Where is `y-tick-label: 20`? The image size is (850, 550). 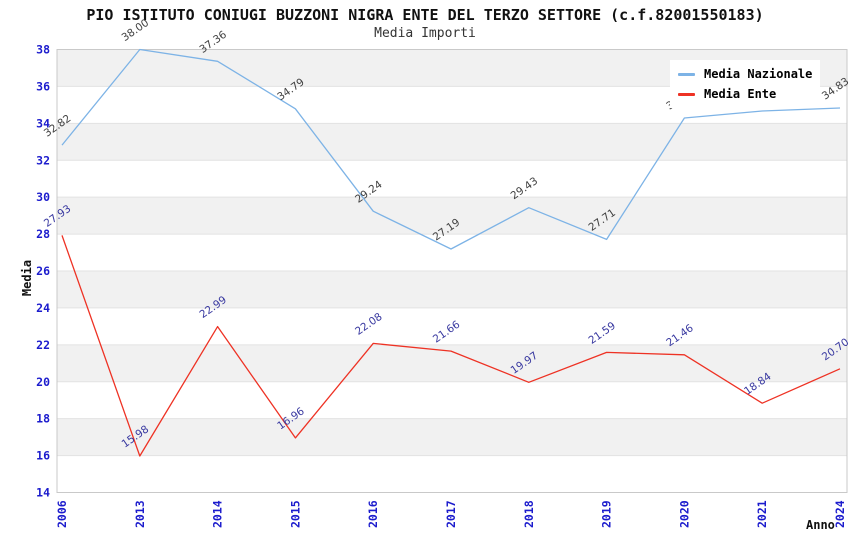
y-tick-label: 20 is located at coordinates (43, 382).